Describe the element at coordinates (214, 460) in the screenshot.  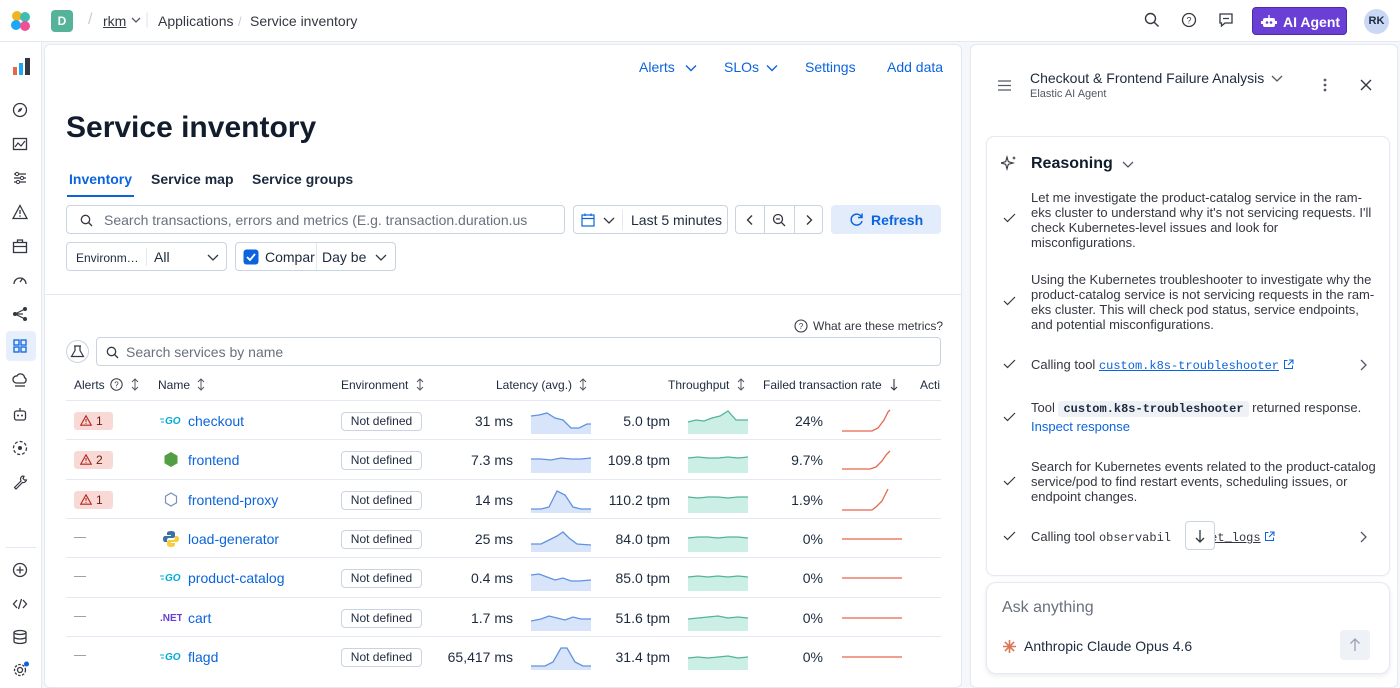
I see `service-name-link: frontend` at that location.